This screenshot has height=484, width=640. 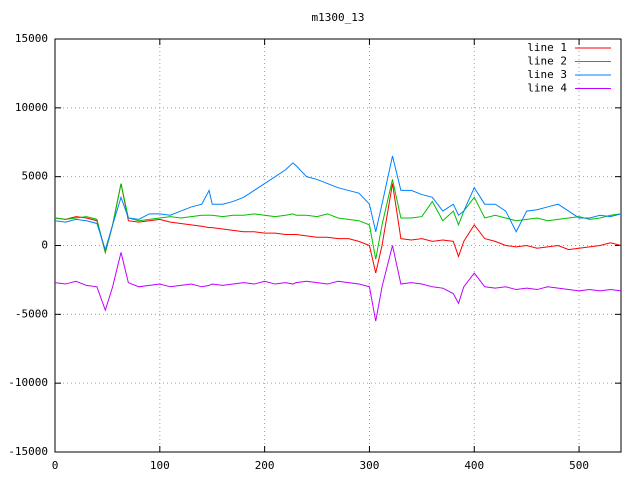 I want to click on x-tick-label: 400, so click(x=474, y=465).